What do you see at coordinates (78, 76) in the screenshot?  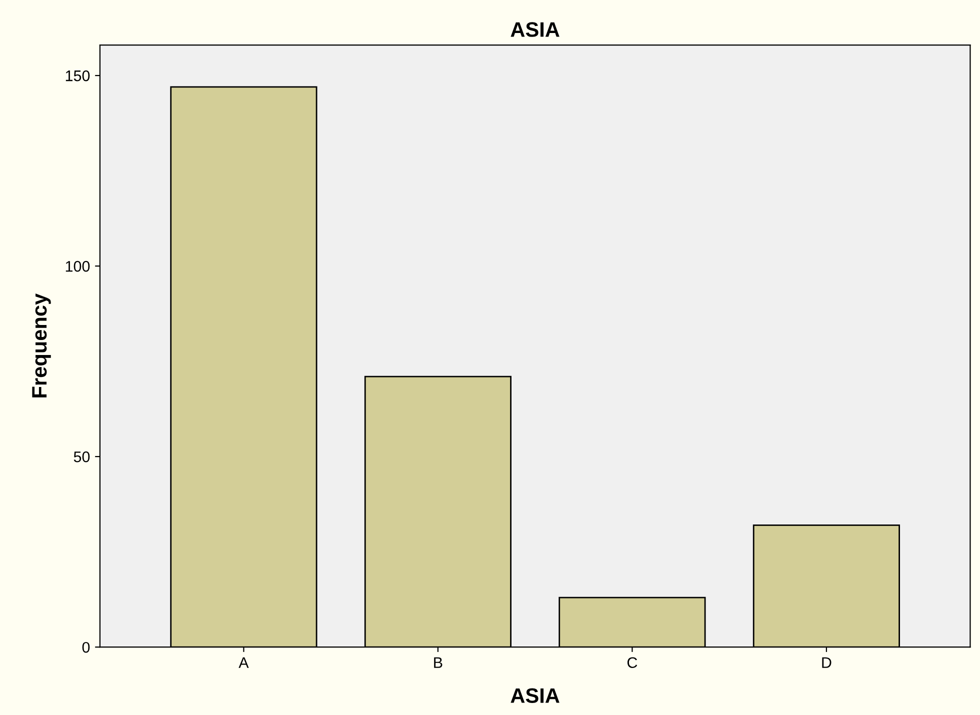 I see `y-tick-label: 150` at bounding box center [78, 76].